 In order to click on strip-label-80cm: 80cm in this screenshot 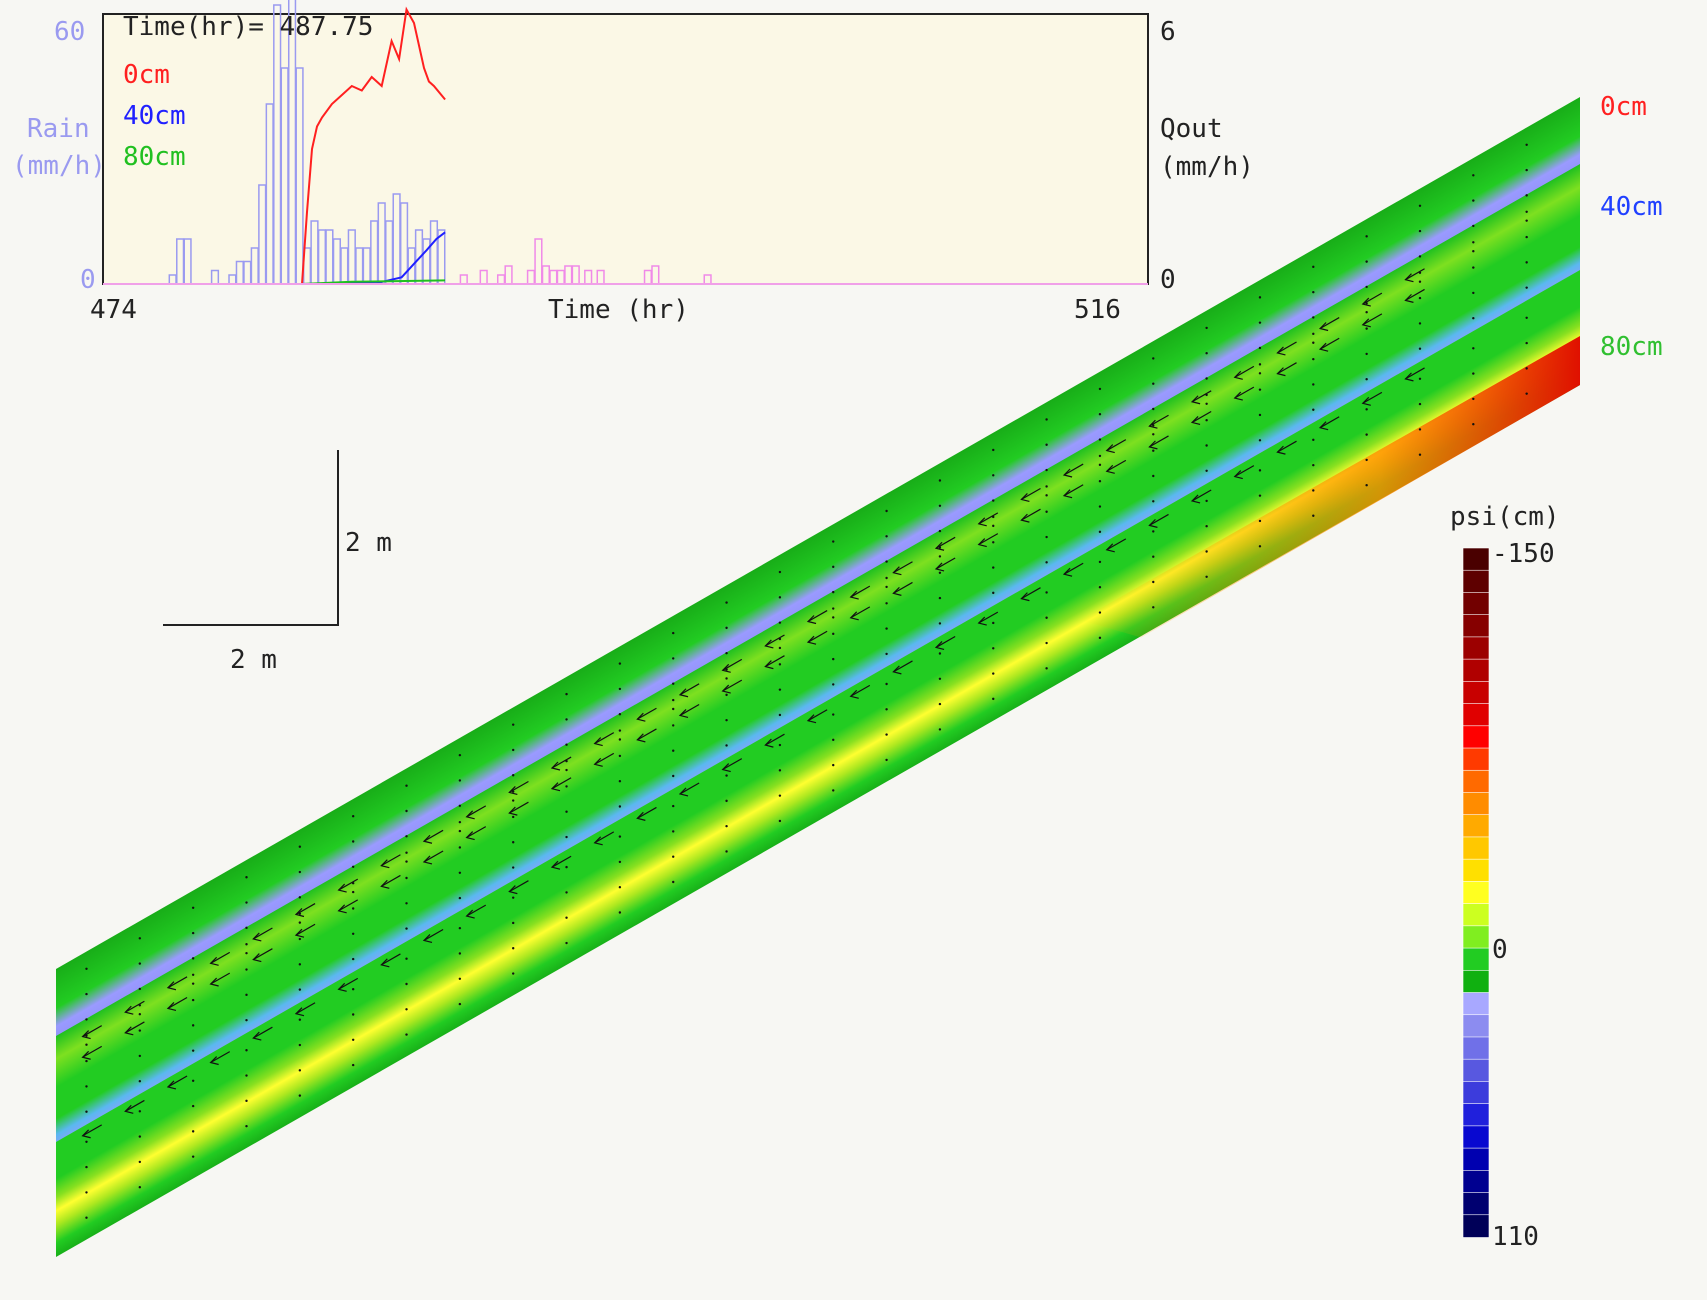, I will do `click(1631, 347)`.